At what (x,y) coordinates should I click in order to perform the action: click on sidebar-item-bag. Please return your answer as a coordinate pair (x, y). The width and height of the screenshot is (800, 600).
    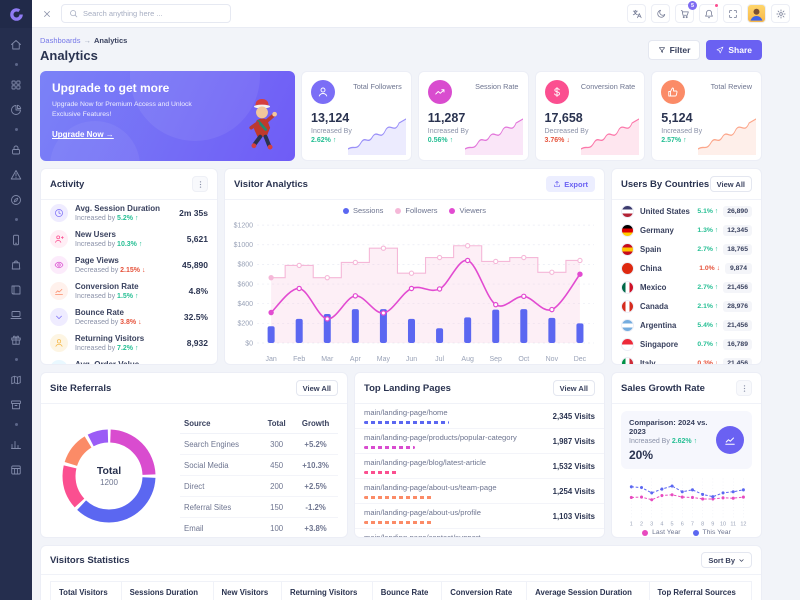
    Looking at the image, I should click on (16, 264).